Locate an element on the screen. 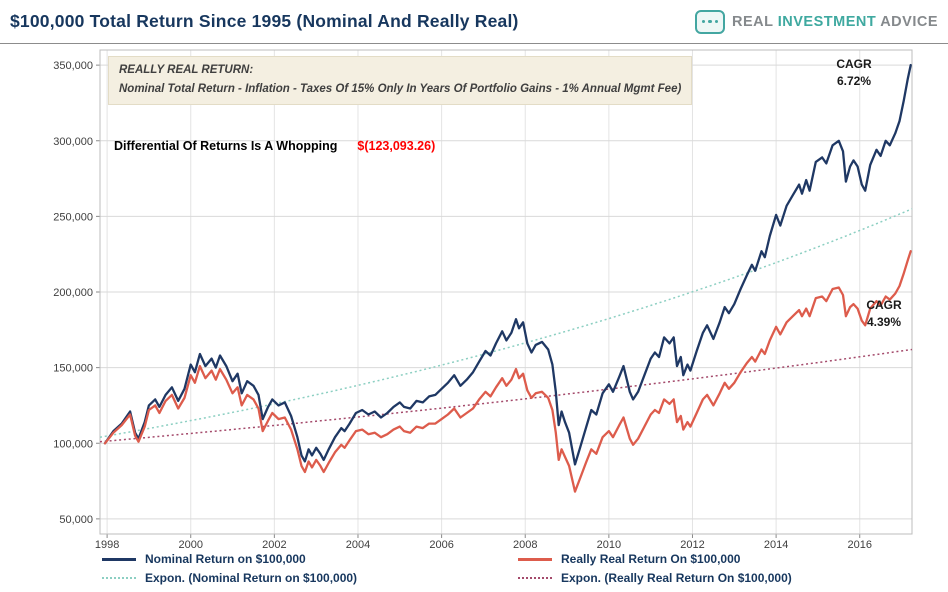 The width and height of the screenshot is (948, 592). legend-line-expon-nominal is located at coordinates (119, 578).